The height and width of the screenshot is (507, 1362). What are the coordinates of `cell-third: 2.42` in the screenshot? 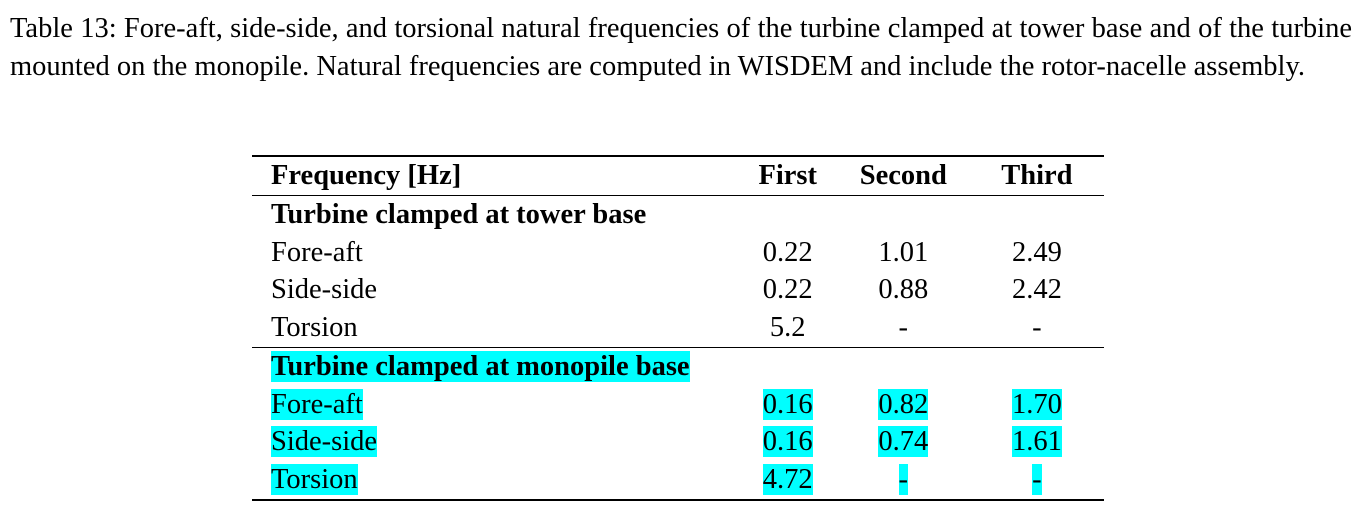 It's located at (1036, 290).